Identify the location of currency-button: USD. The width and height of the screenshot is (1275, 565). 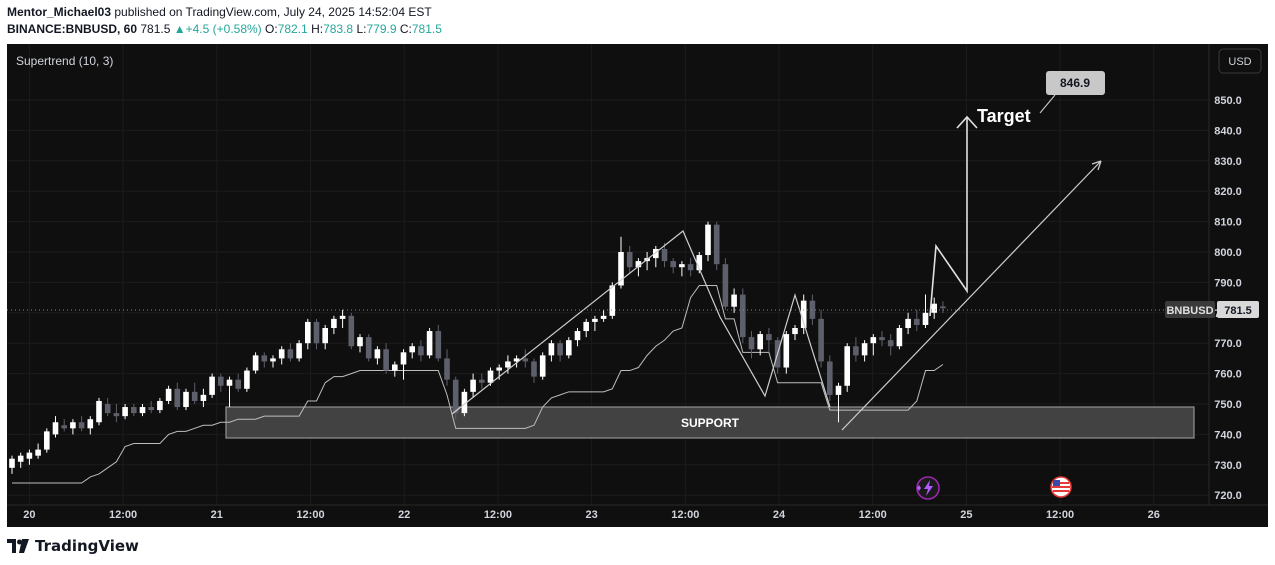
(1240, 61).